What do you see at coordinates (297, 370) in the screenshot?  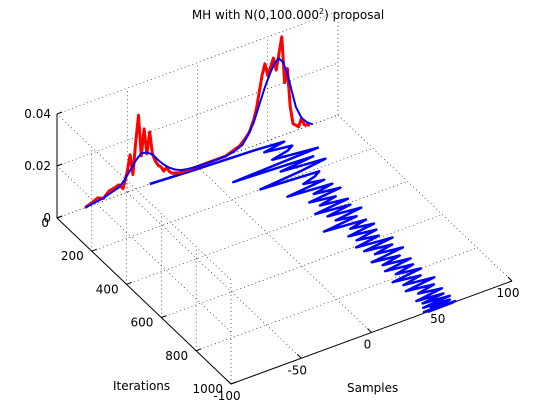 I see `x-tick-label-1: -50` at bounding box center [297, 370].